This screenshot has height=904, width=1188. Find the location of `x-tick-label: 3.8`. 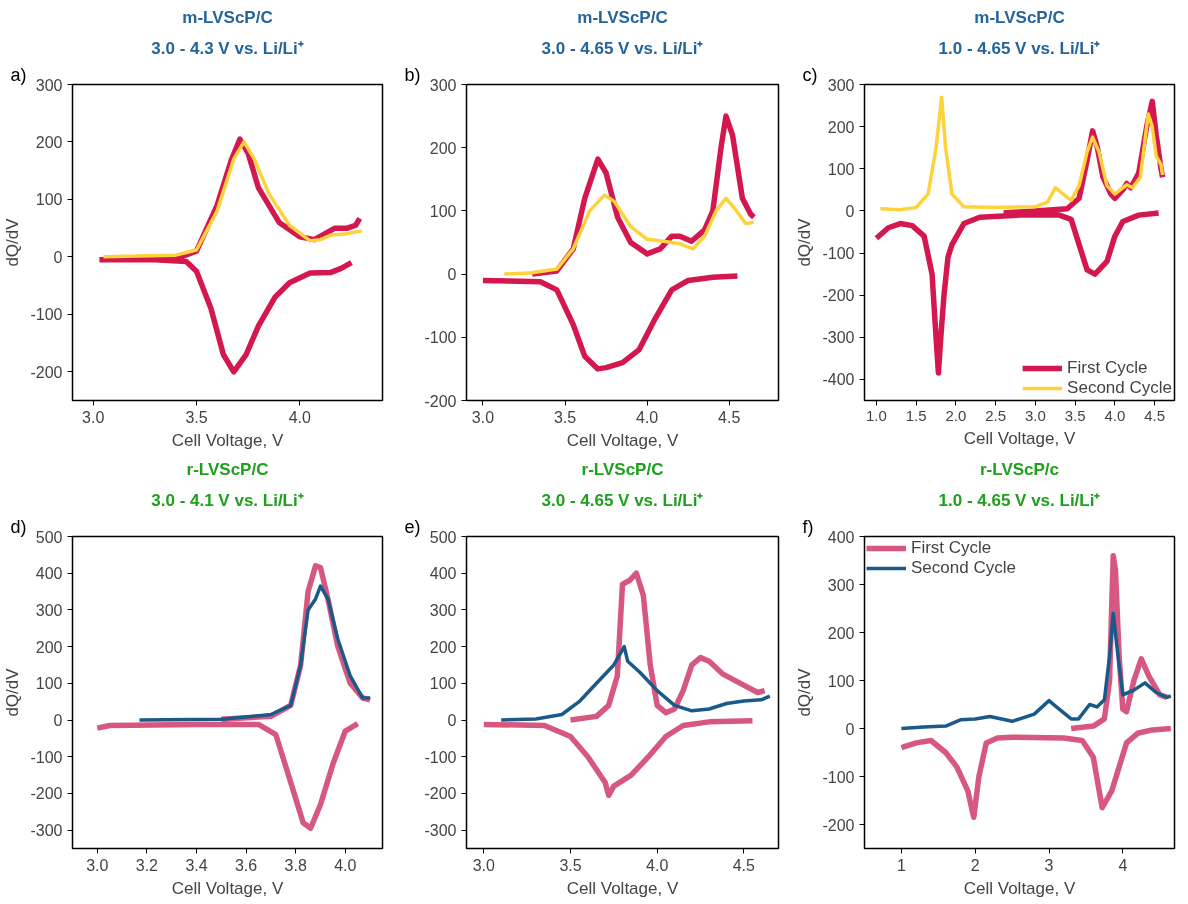

x-tick-label: 3.8 is located at coordinates (295, 865).